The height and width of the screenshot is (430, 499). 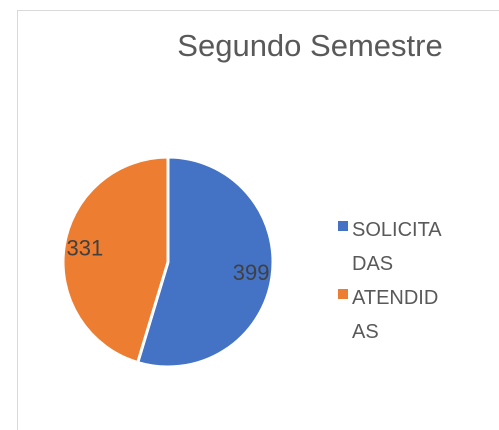 I want to click on chart-title: Segundo Semestre, so click(x=309, y=45).